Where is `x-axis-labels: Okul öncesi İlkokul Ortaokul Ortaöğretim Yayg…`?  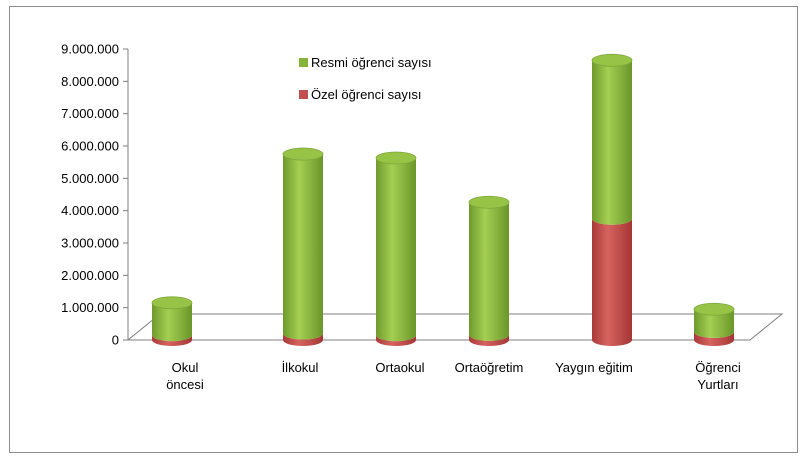 x-axis-labels: Okul öncesi İlkokul Ortaokul Ortaöğretim Yayg… is located at coordinates (453, 376).